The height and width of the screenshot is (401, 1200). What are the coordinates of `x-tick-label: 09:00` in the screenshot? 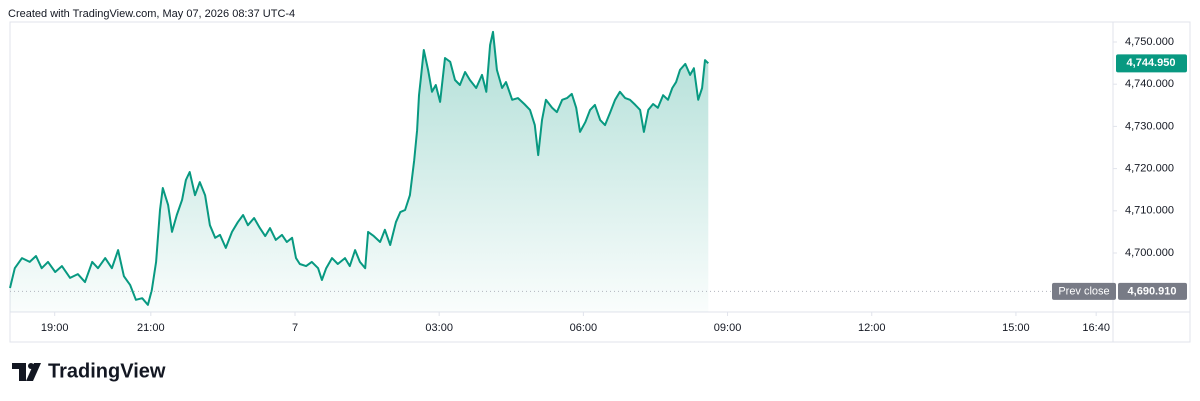 It's located at (728, 328).